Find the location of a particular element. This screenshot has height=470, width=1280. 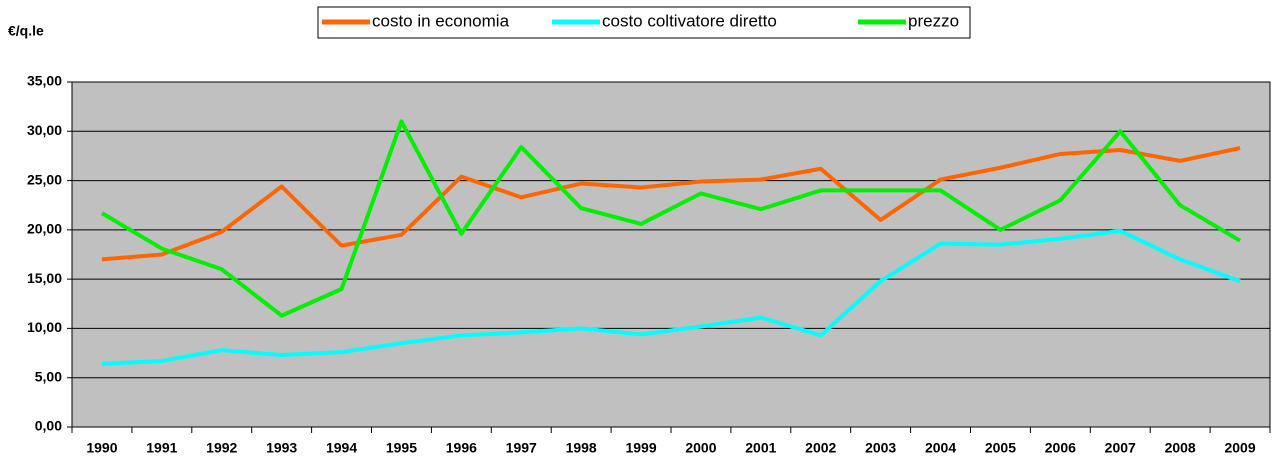

y-tick-label: 5,00 is located at coordinates (48, 376).